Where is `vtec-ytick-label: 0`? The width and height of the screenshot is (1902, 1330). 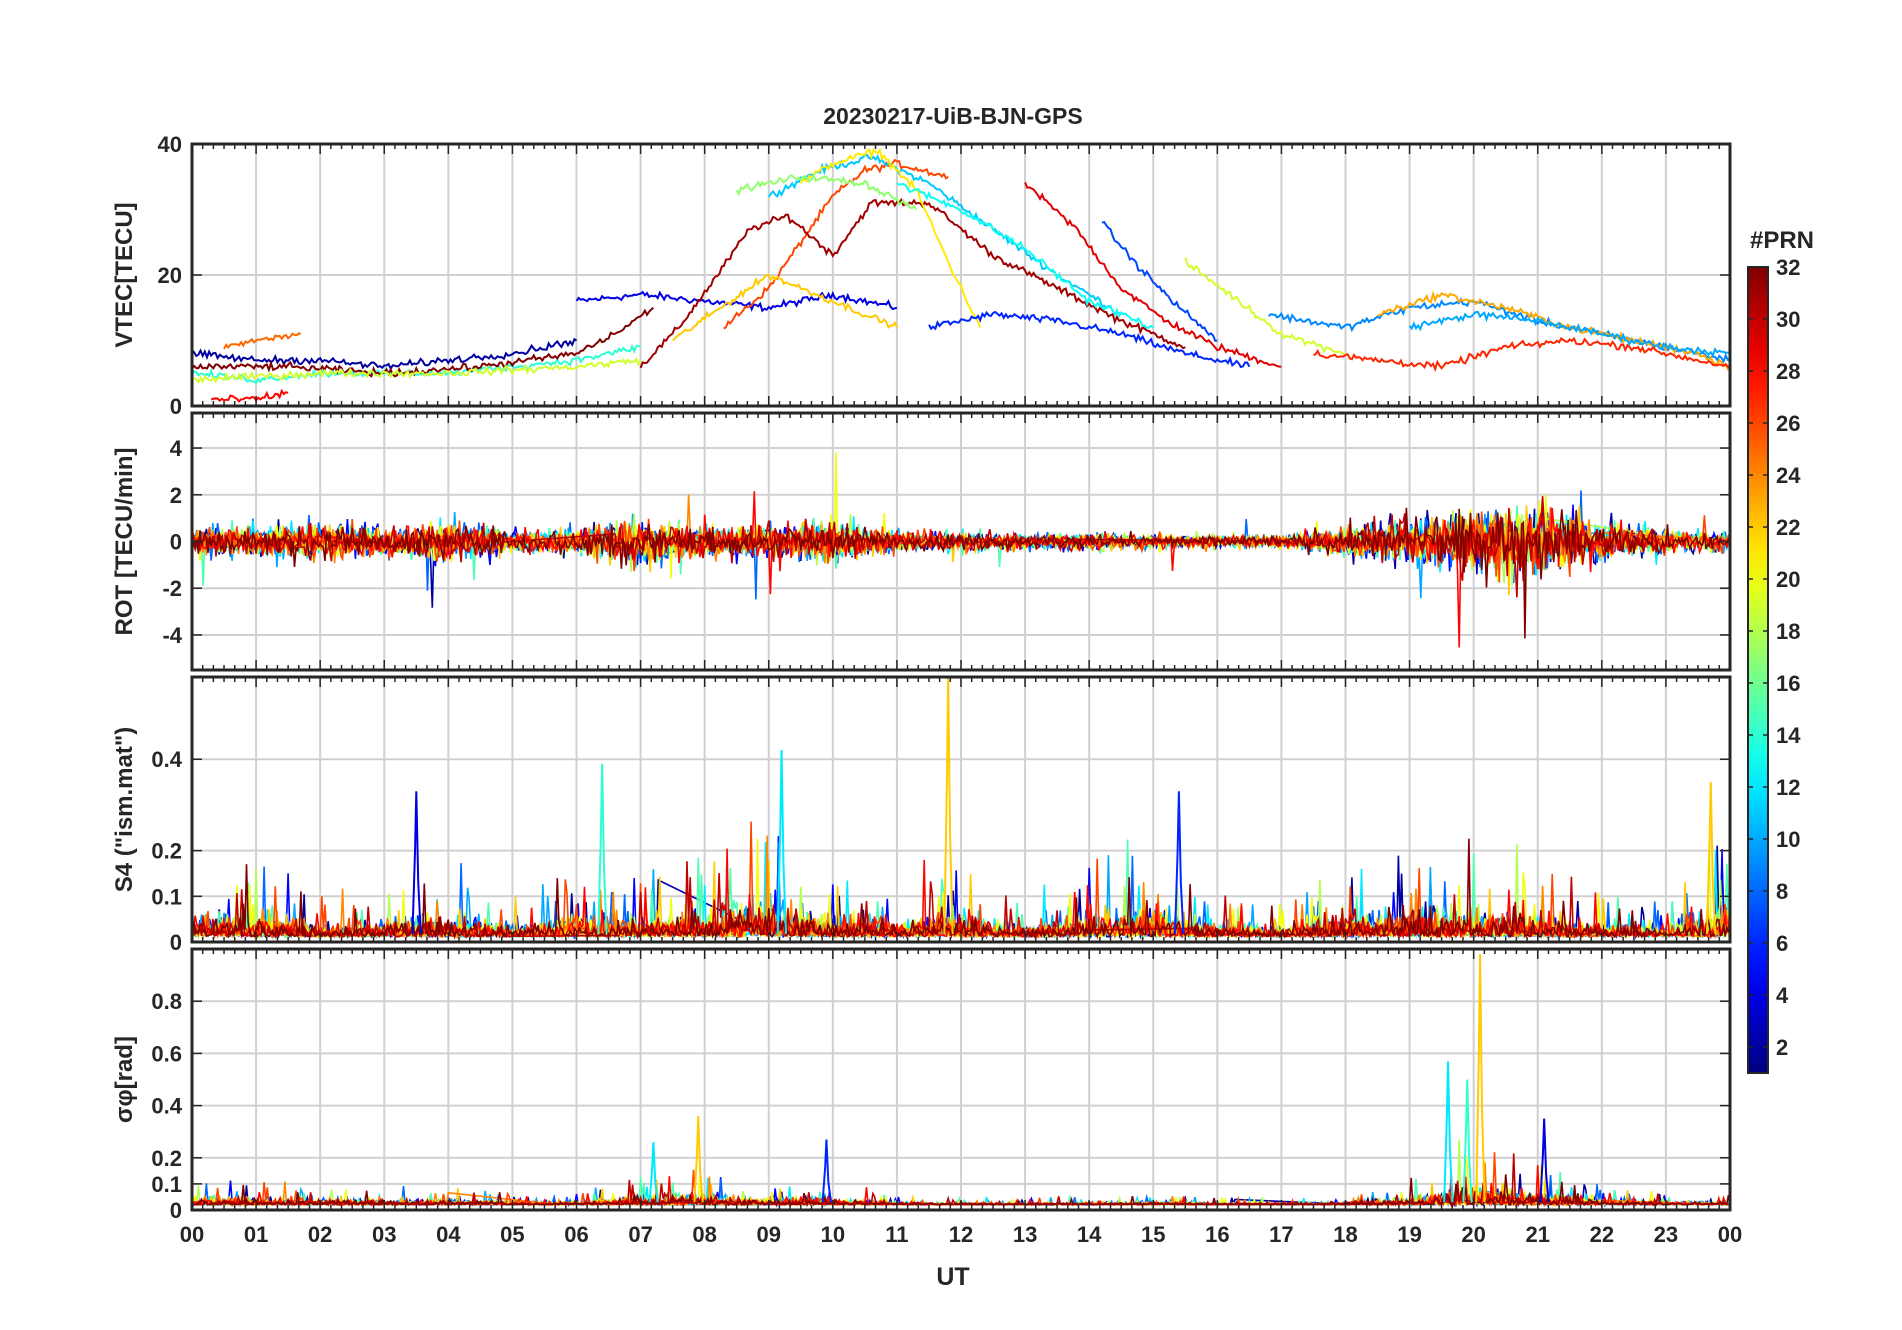
vtec-ytick-label: 0 is located at coordinates (176, 406).